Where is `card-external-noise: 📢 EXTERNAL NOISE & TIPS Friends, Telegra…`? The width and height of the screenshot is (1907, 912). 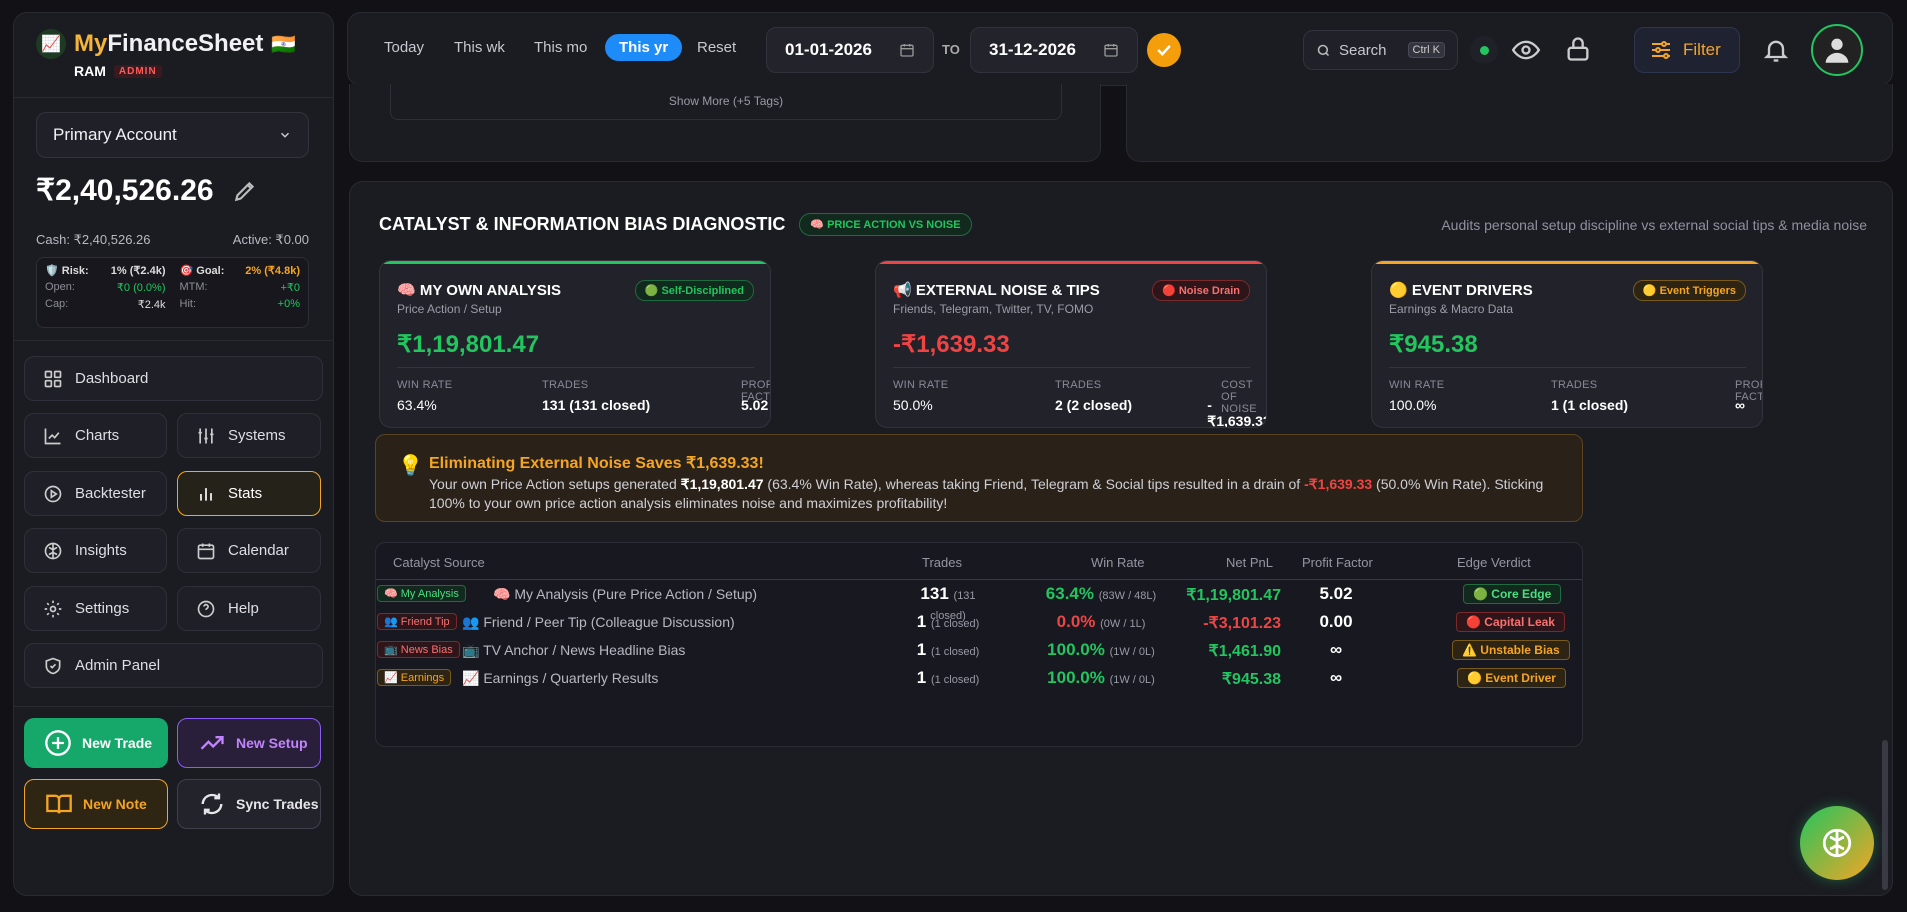 card-external-noise: 📢 EXTERNAL NOISE & TIPS Friends, Telegra… is located at coordinates (1071, 344).